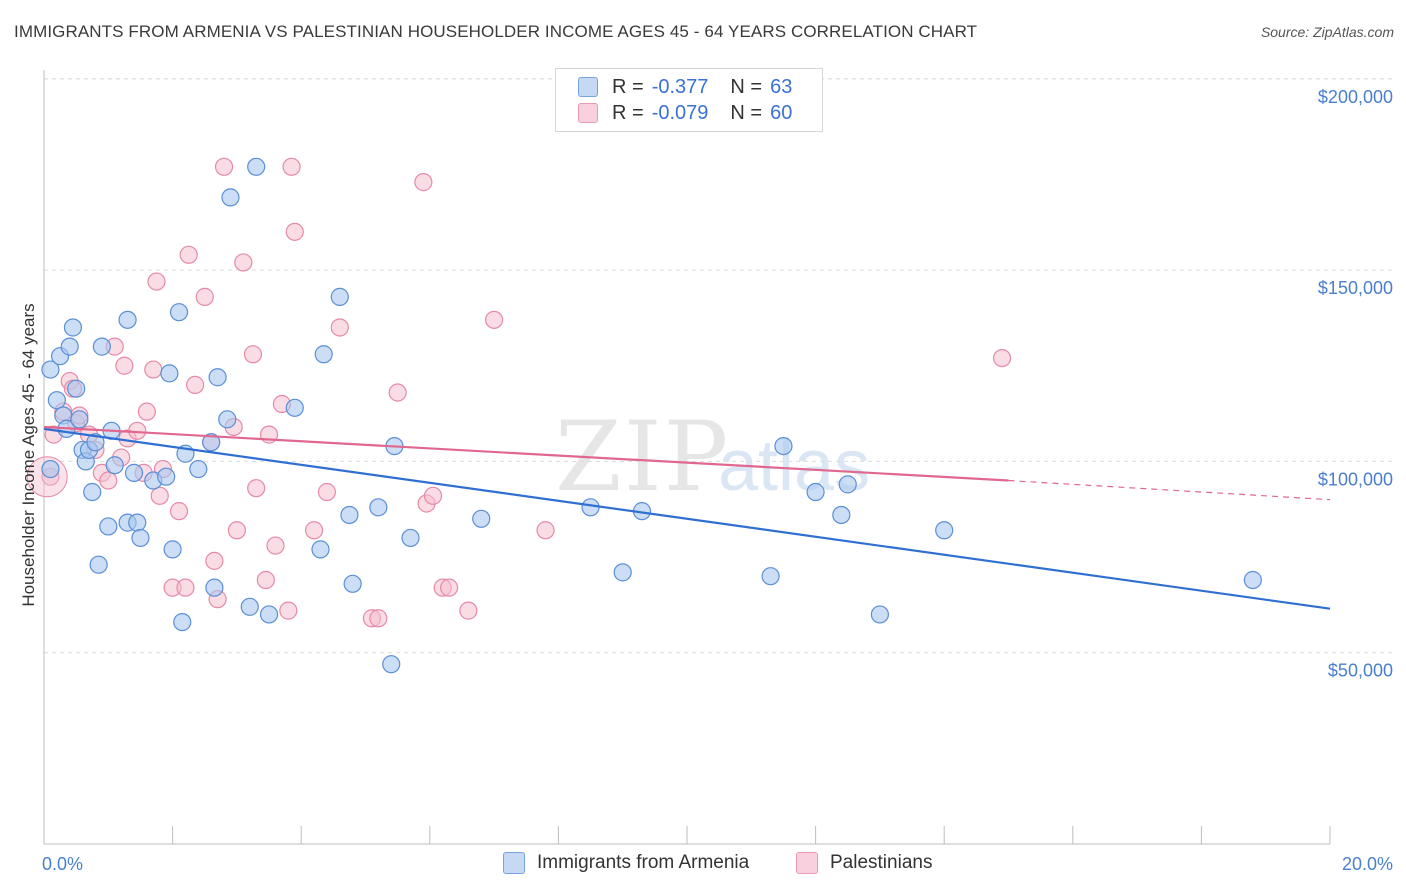 The width and height of the screenshot is (1406, 892). What do you see at coordinates (1355, 288) in the screenshot?
I see `y-tick-label: $150,000` at bounding box center [1355, 288].